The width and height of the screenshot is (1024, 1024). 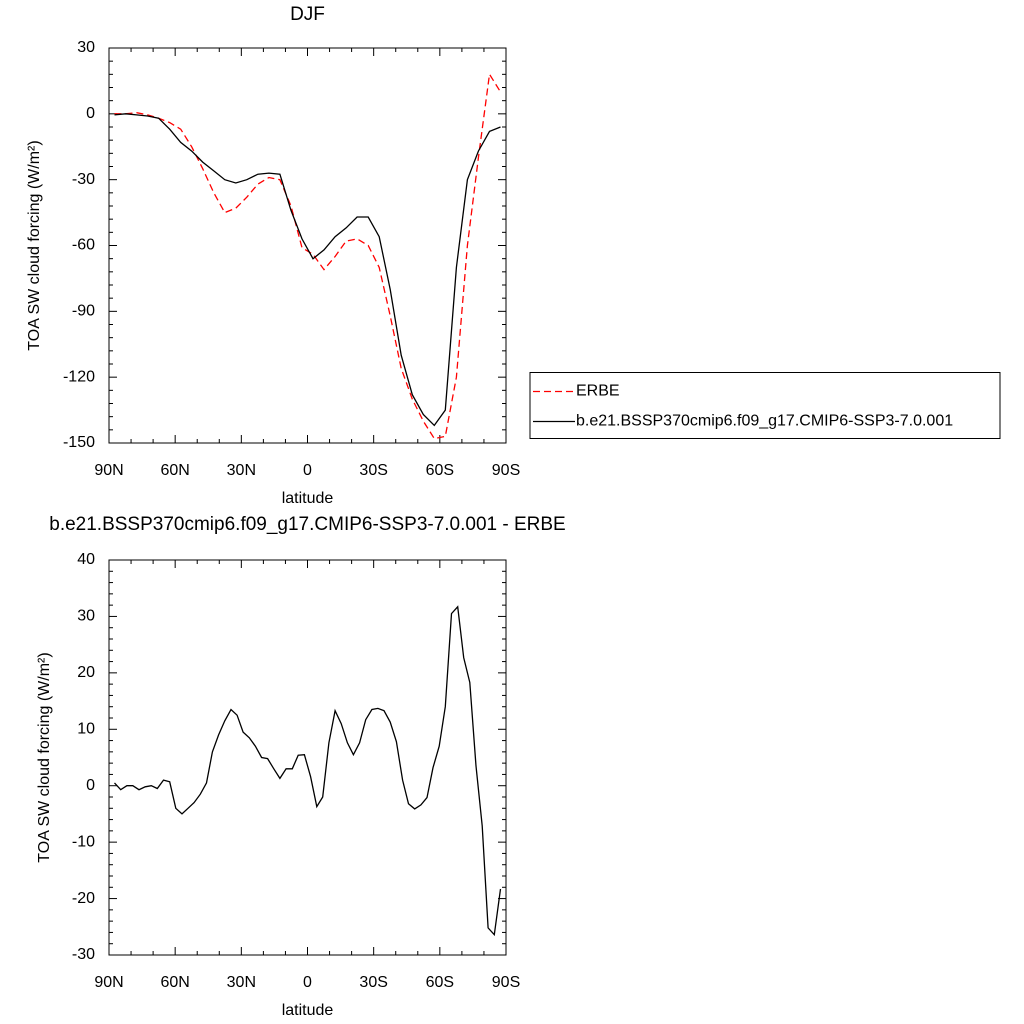 What do you see at coordinates (79, 376) in the screenshot?
I see `y-tick-label: -120` at bounding box center [79, 376].